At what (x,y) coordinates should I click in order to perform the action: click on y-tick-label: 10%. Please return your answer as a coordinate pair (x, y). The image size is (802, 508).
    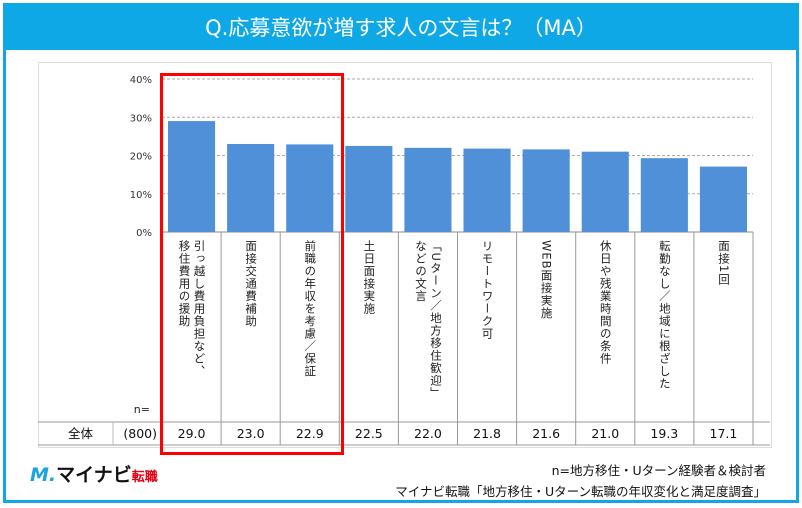
    Looking at the image, I should click on (141, 195).